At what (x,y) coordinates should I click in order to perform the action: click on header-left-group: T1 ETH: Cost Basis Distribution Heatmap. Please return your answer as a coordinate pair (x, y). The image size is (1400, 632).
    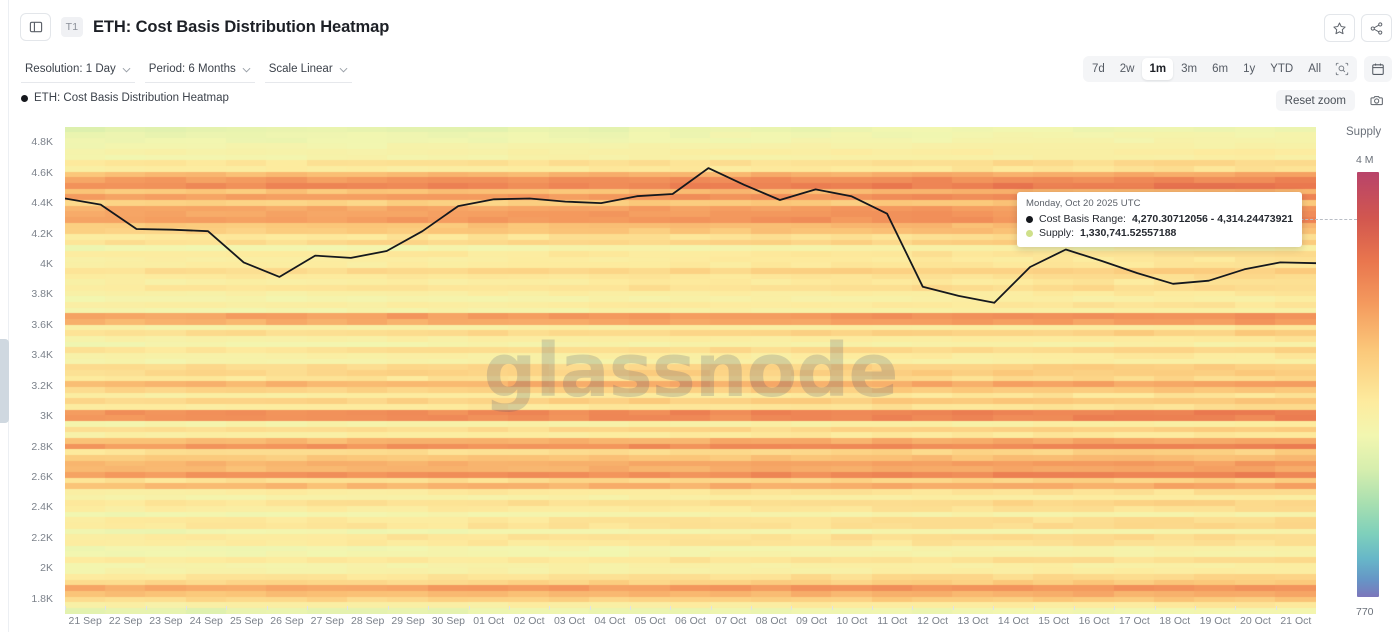
    Looking at the image, I should click on (204, 27).